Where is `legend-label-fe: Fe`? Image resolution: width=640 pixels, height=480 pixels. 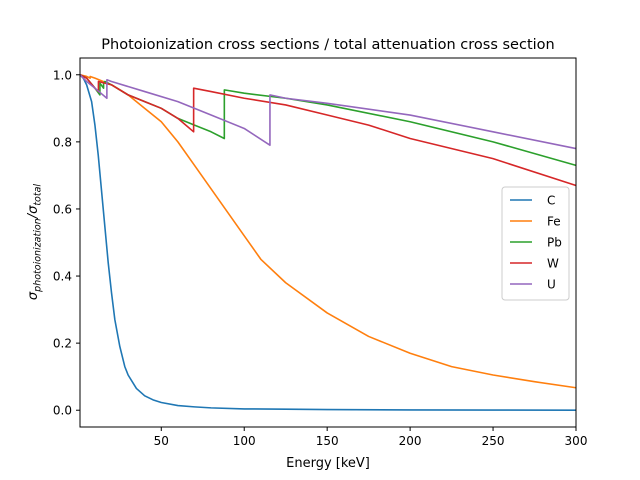 legend-label-fe: Fe is located at coordinates (554, 222).